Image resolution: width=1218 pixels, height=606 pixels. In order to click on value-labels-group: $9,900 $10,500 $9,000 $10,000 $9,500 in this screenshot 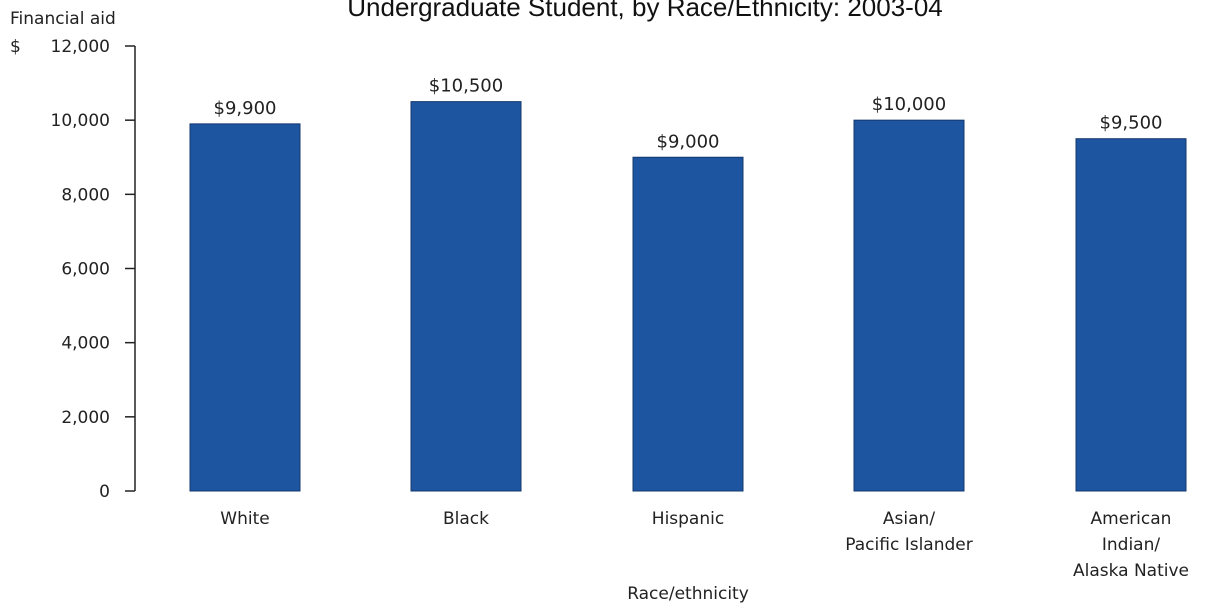, I will do `click(688, 114)`.